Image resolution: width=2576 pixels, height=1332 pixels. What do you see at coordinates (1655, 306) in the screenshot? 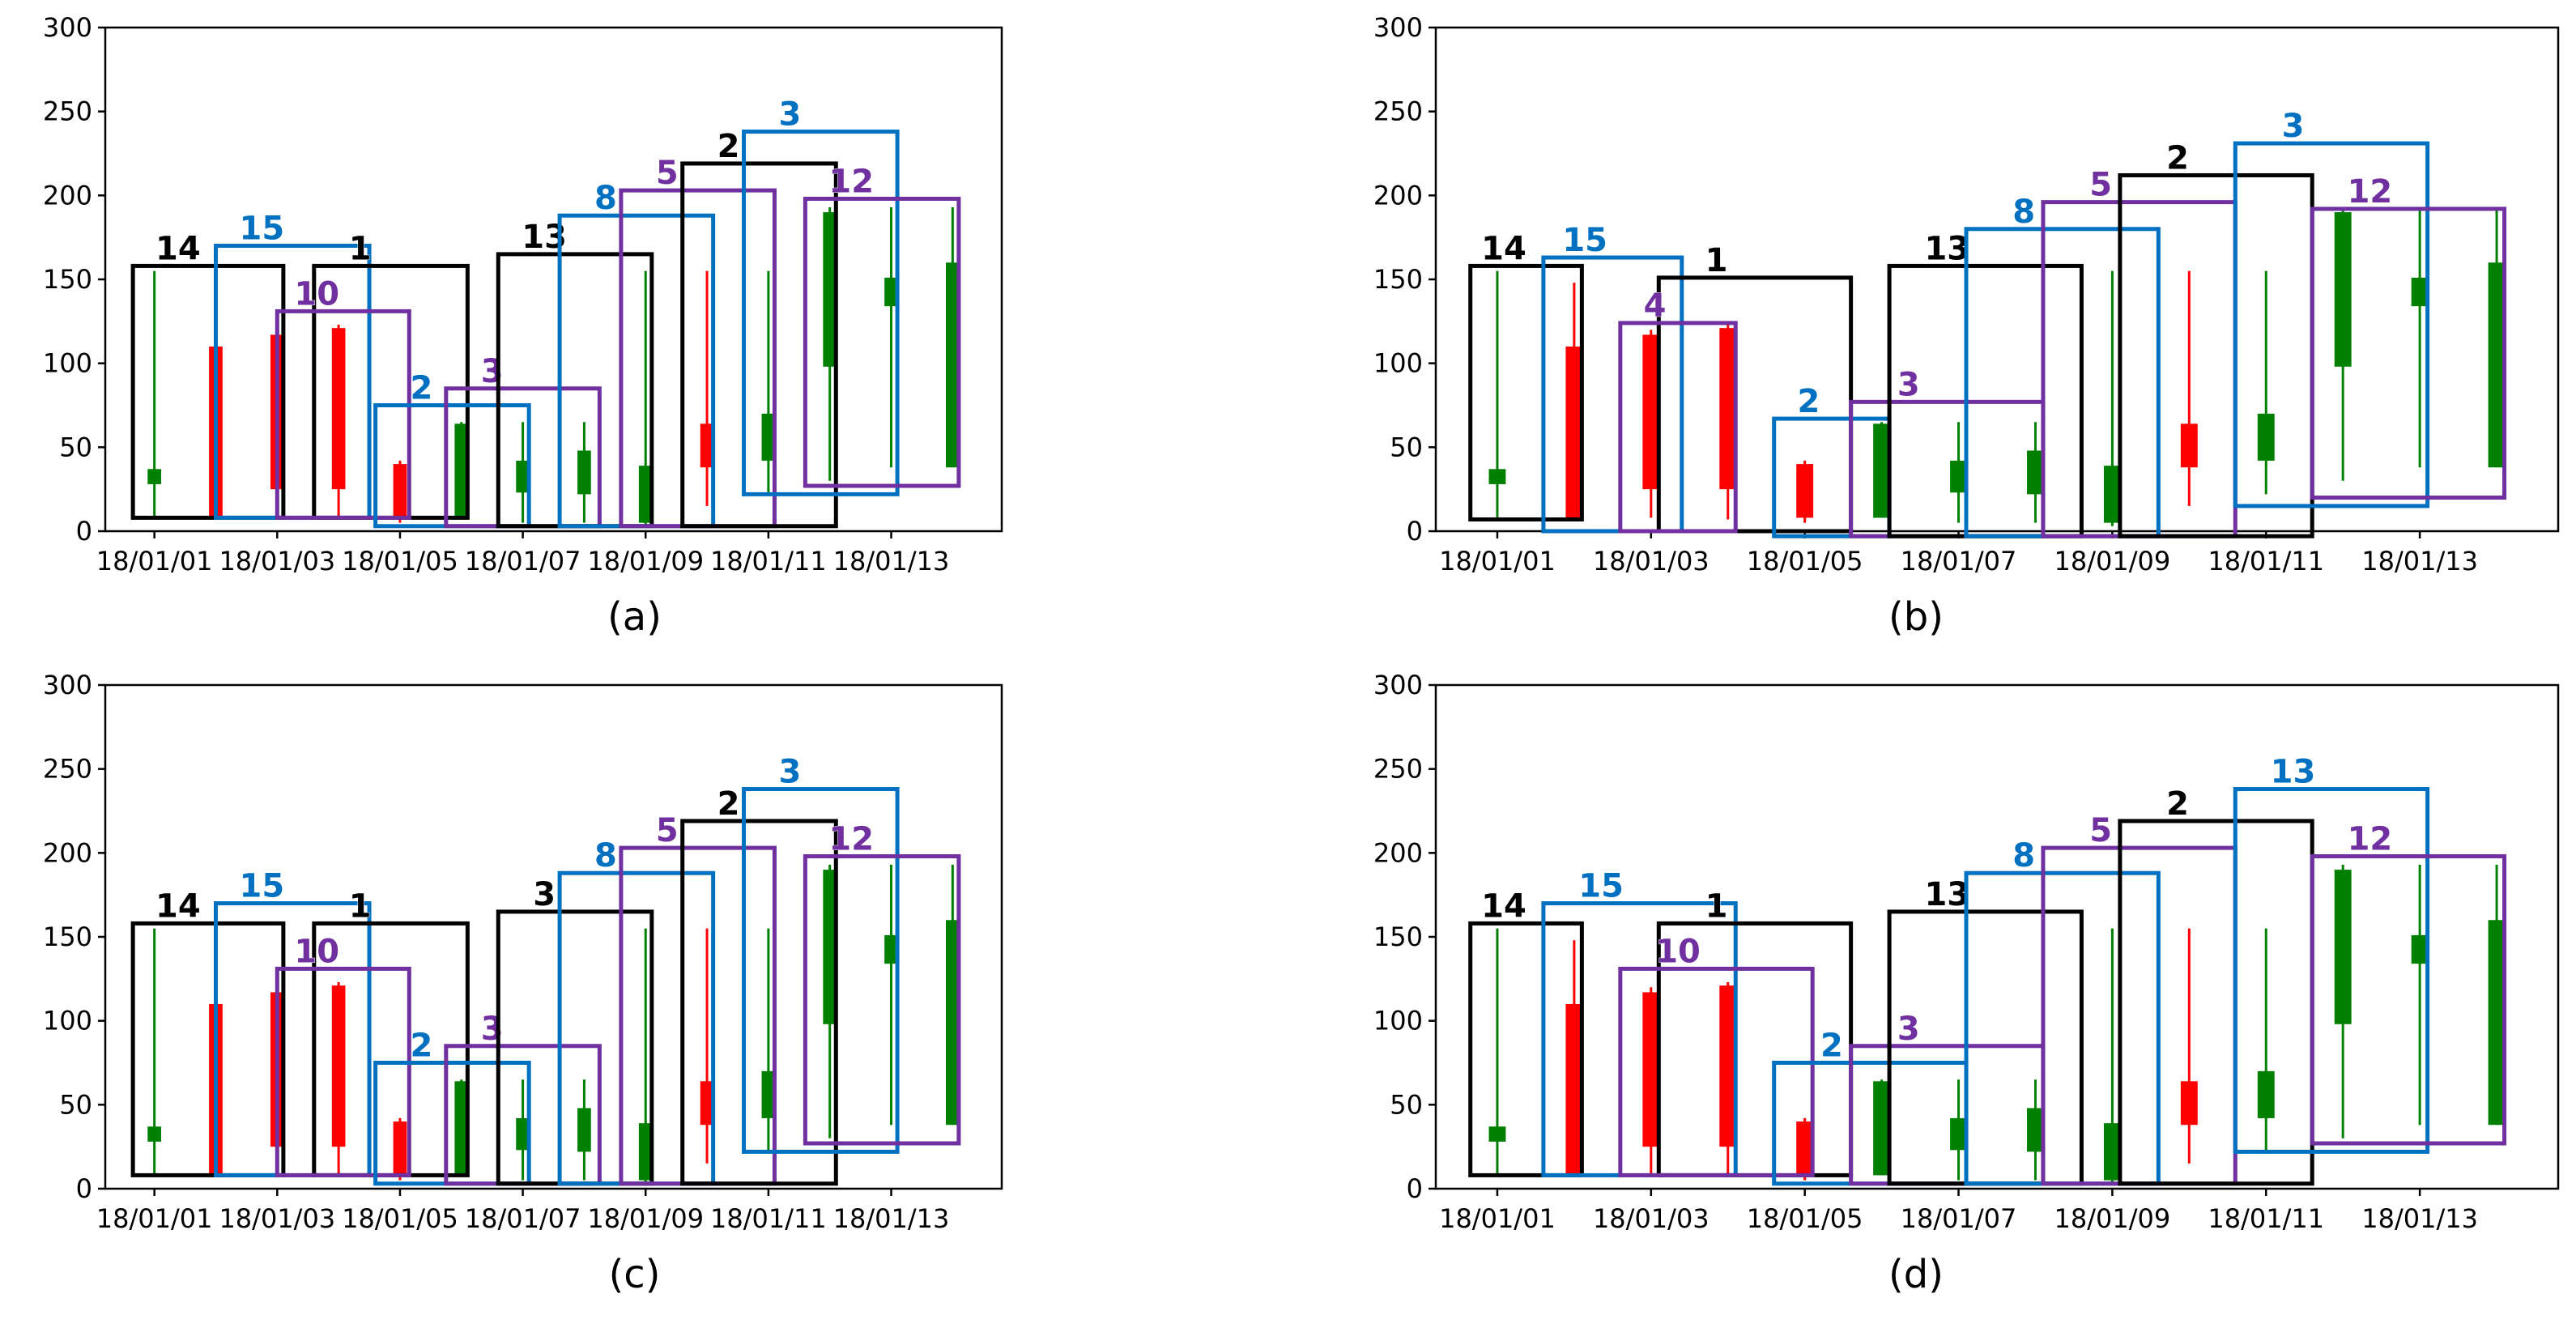
I see `region-box-label: 4` at bounding box center [1655, 306].